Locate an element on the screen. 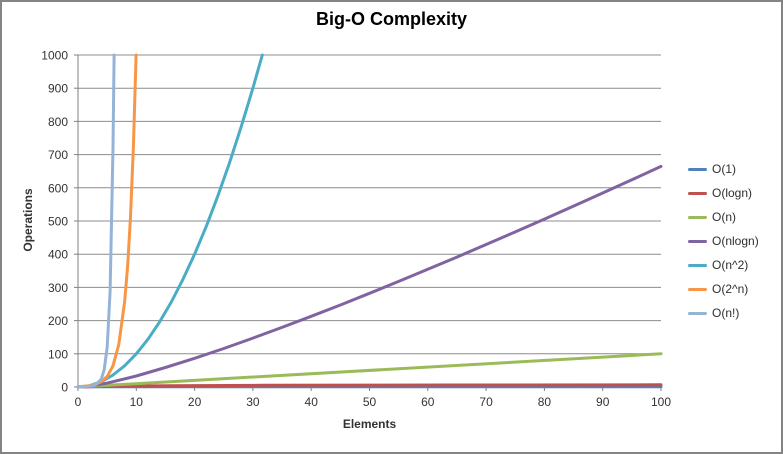 This screenshot has height=454, width=783. legend-label: O(nlogn) is located at coordinates (735, 241).